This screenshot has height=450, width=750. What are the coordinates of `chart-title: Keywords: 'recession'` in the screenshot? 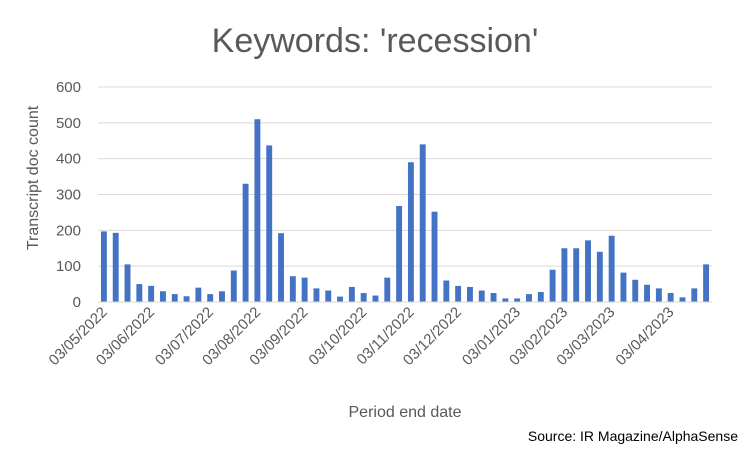 It's located at (375, 41).